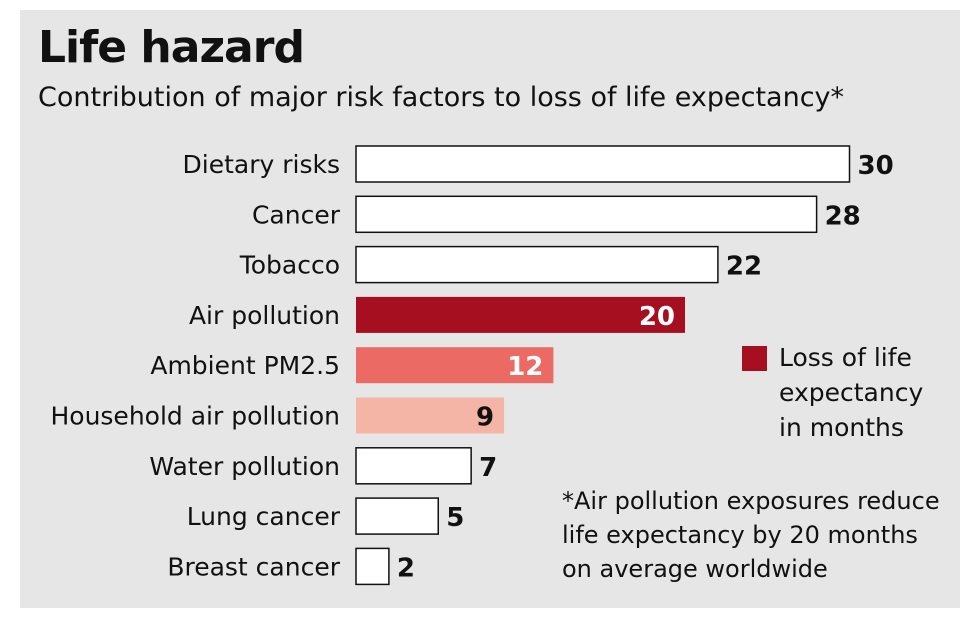 The width and height of the screenshot is (960, 630). Describe the element at coordinates (296, 214) in the screenshot. I see `category-label-cancer: Cancer` at that location.